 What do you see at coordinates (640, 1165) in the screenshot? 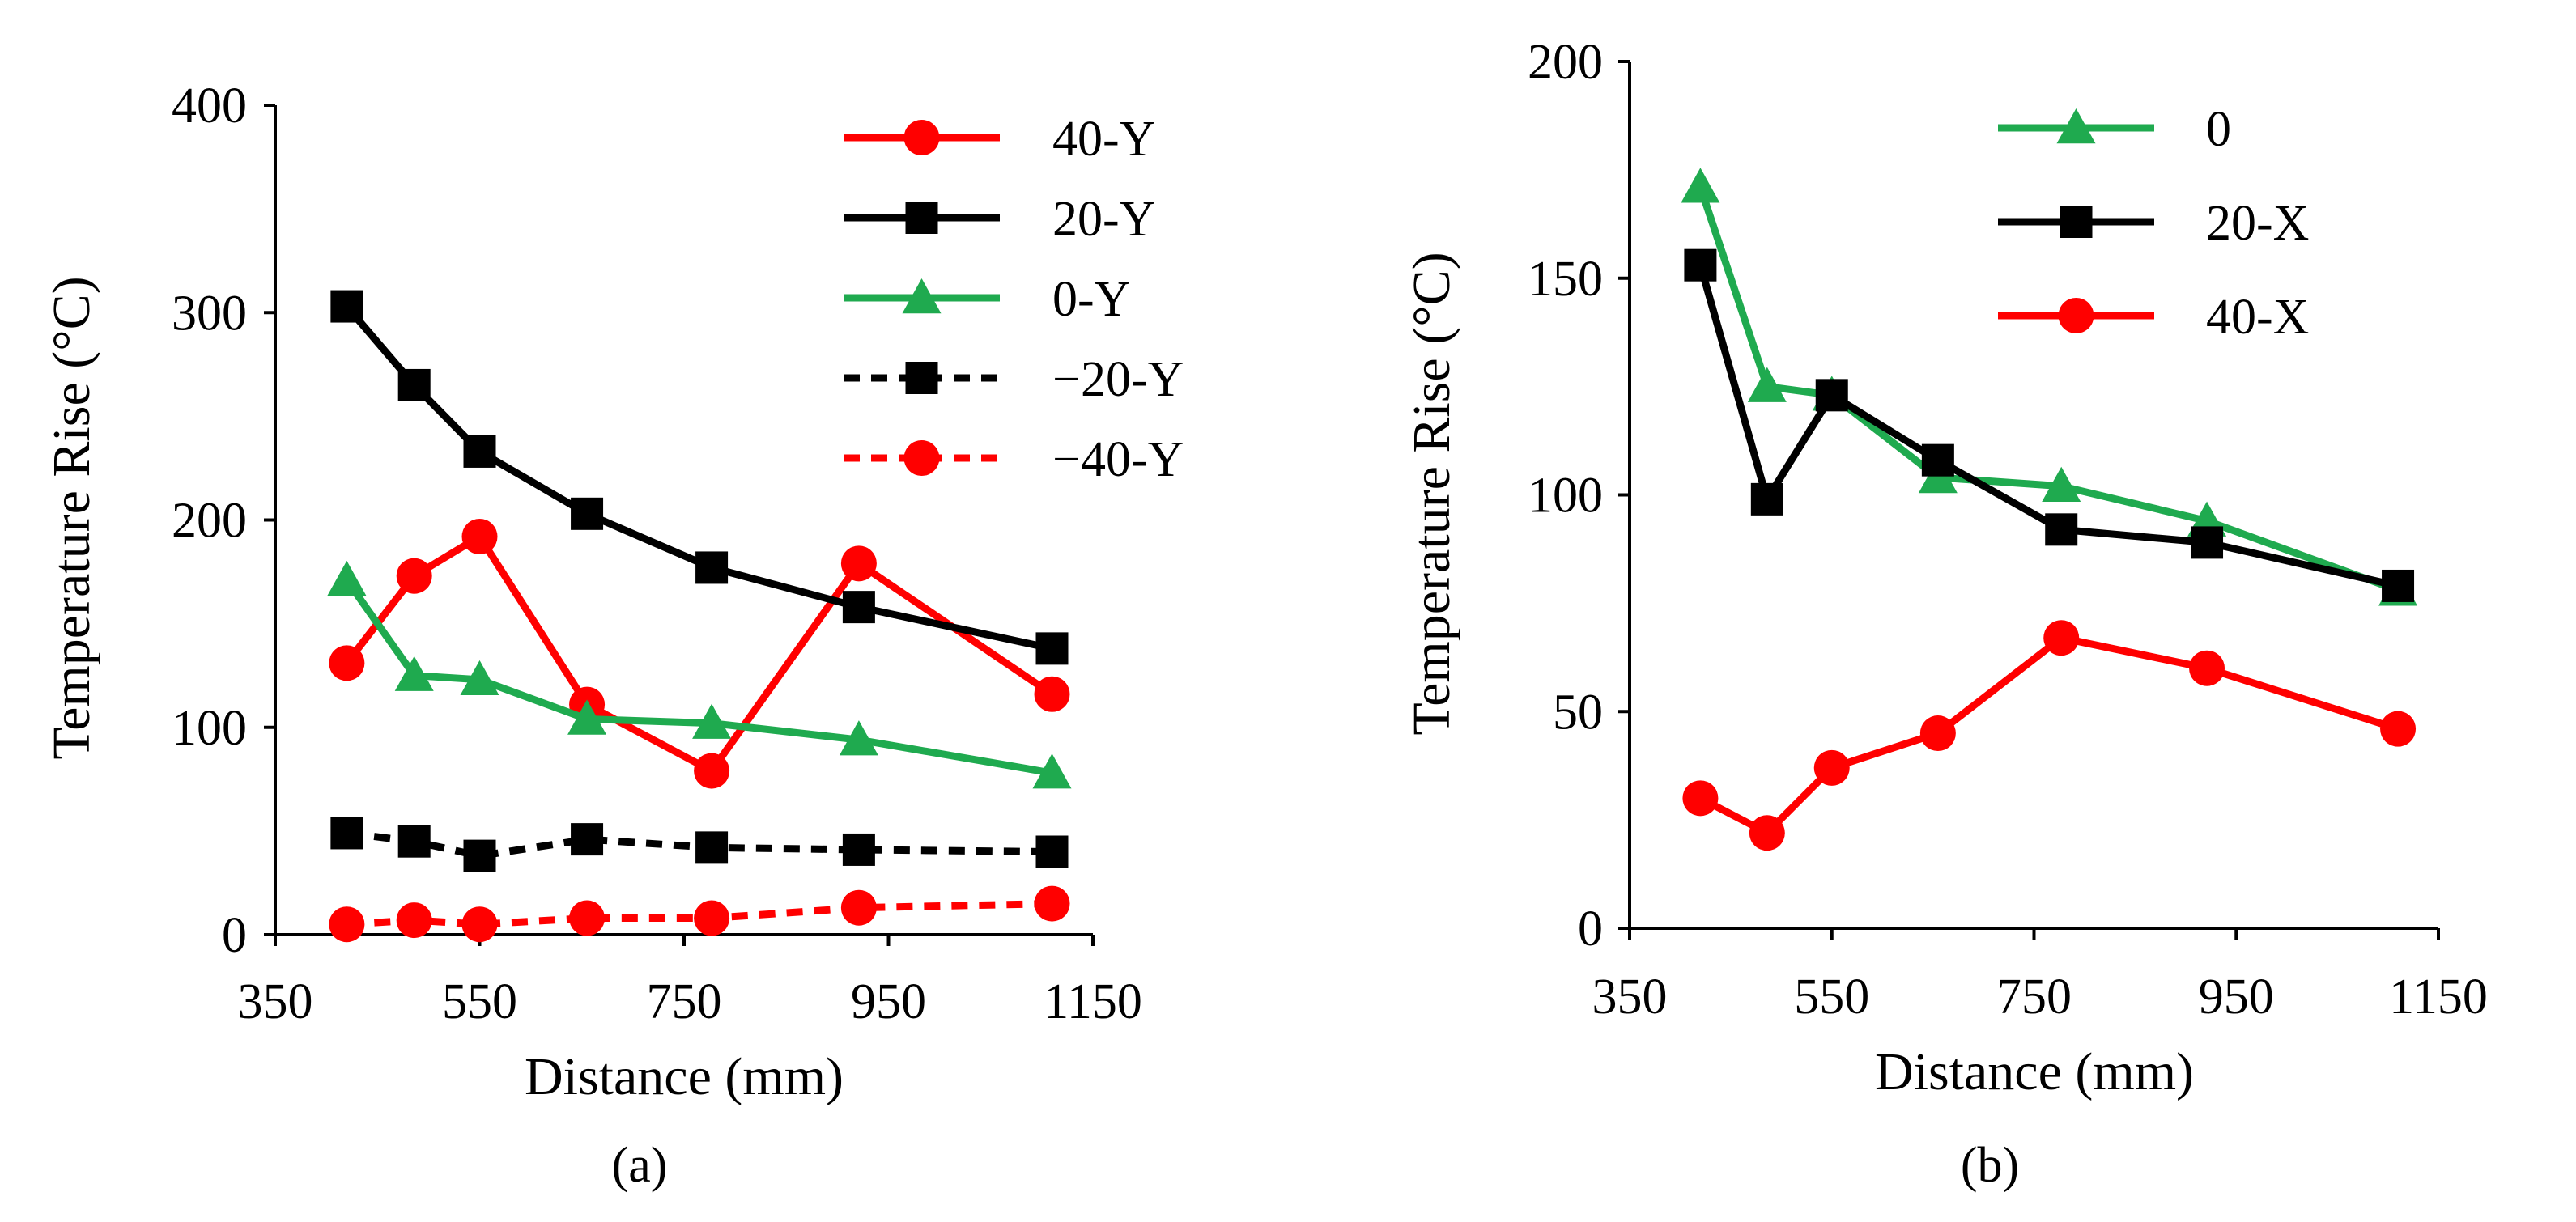
I see `panel-label: (a)` at bounding box center [640, 1165].